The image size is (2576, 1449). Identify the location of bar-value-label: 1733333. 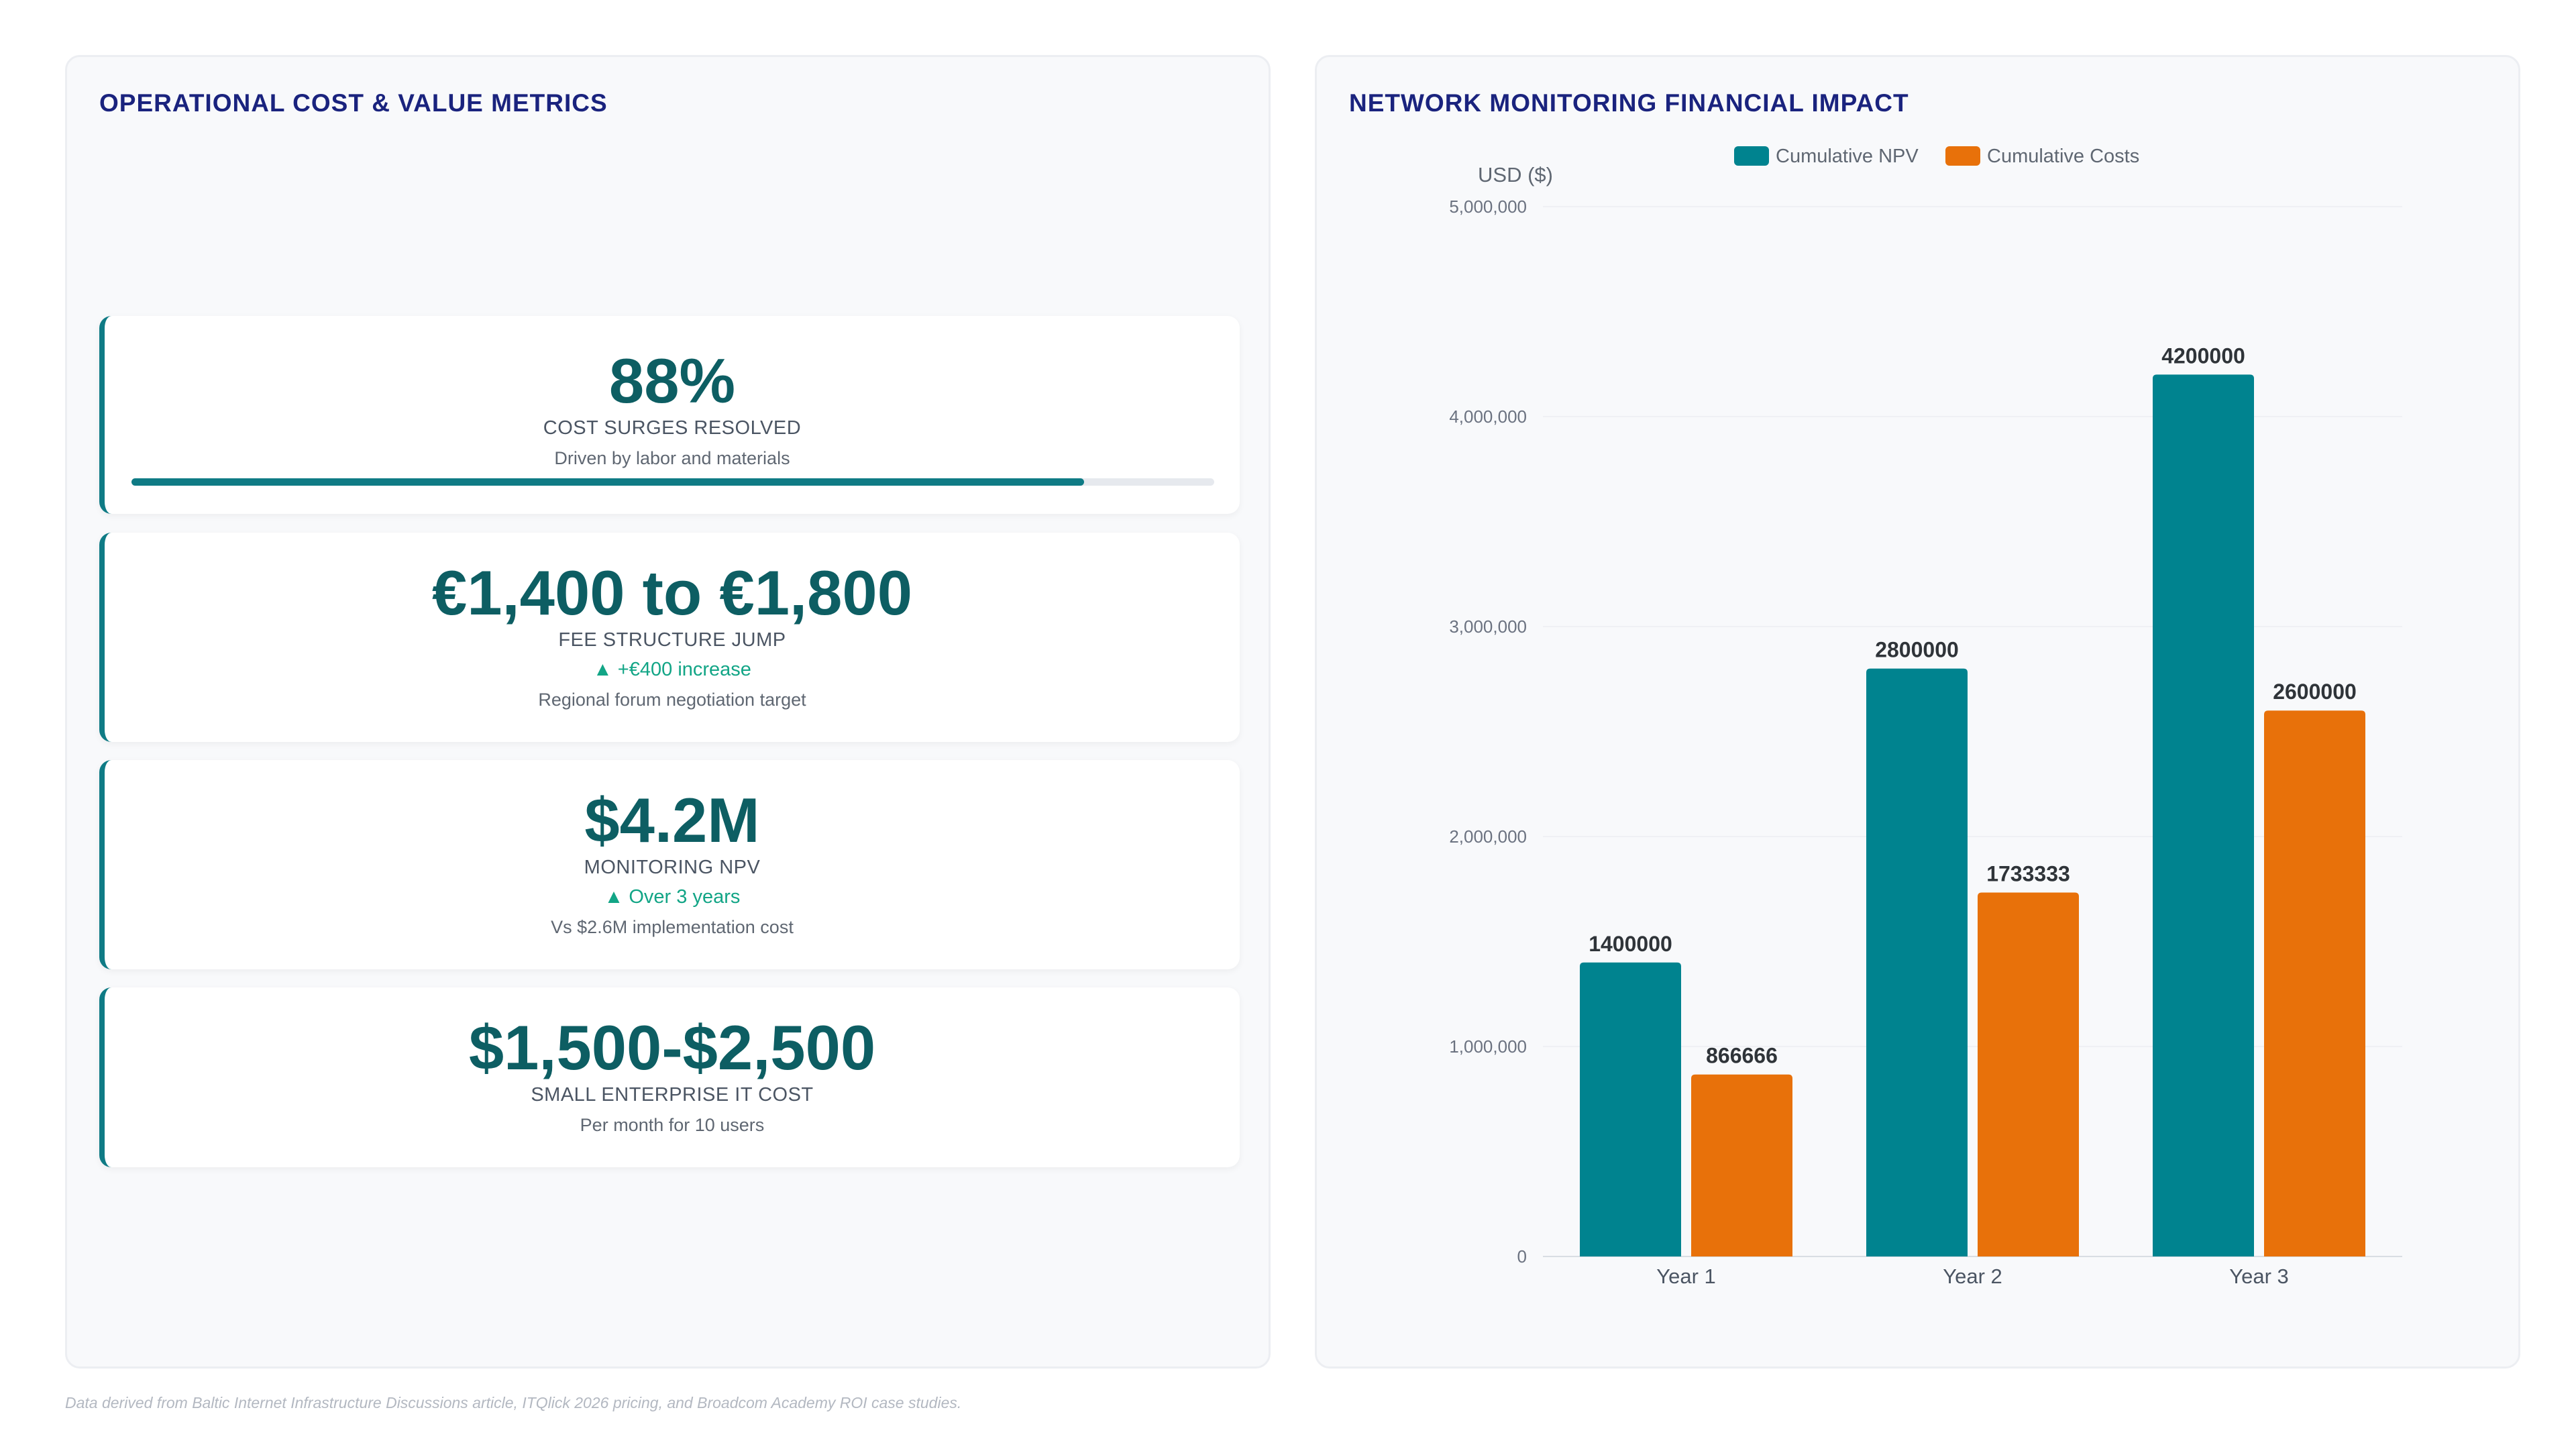
(2028, 873).